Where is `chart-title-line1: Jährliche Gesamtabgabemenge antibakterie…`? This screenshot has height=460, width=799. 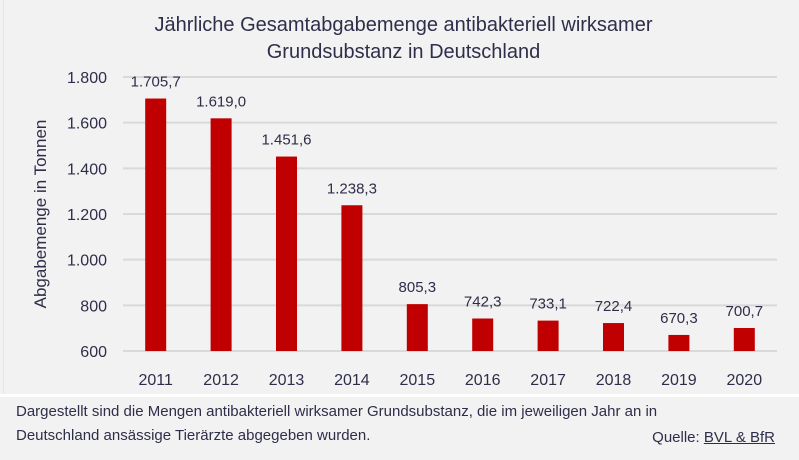
chart-title-line1: Jährliche Gesamtabgabemenge antibakterie… is located at coordinates (403, 25).